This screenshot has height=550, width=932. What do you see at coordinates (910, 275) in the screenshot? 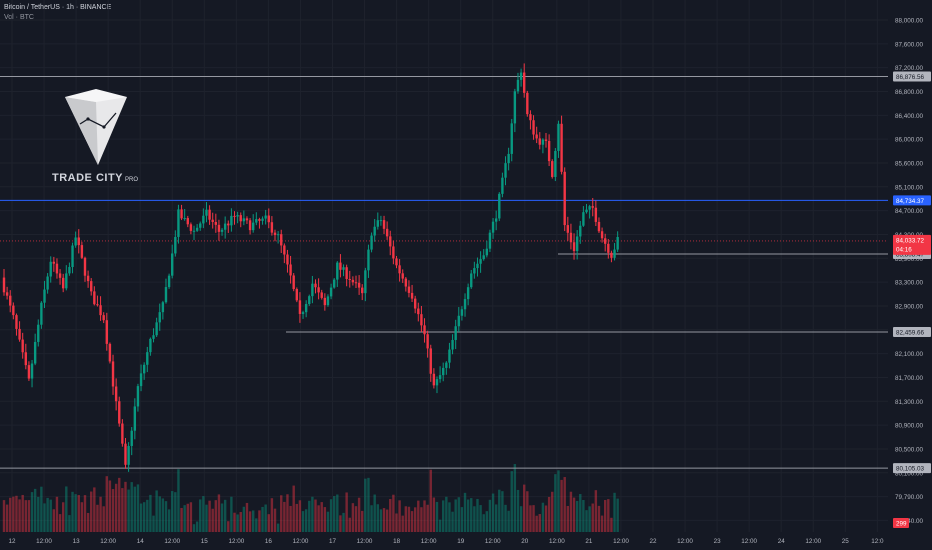
I see `price-axis-bg` at bounding box center [910, 275].